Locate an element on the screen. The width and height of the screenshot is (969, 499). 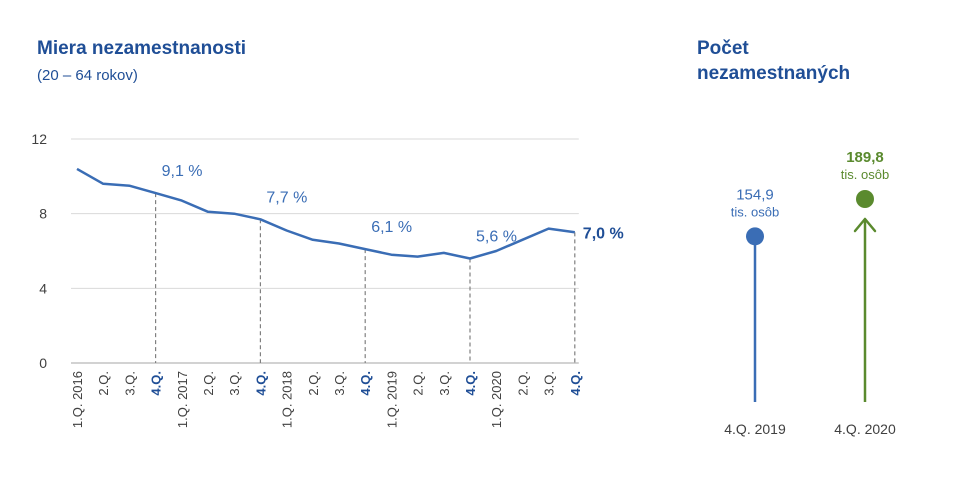
value-label: 154,9 is located at coordinates (755, 194).